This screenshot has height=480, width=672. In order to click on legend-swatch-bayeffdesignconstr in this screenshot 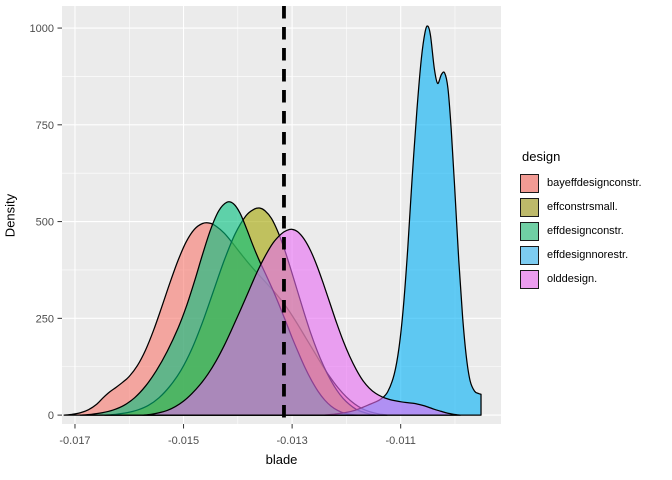, I will do `click(529, 183)`.